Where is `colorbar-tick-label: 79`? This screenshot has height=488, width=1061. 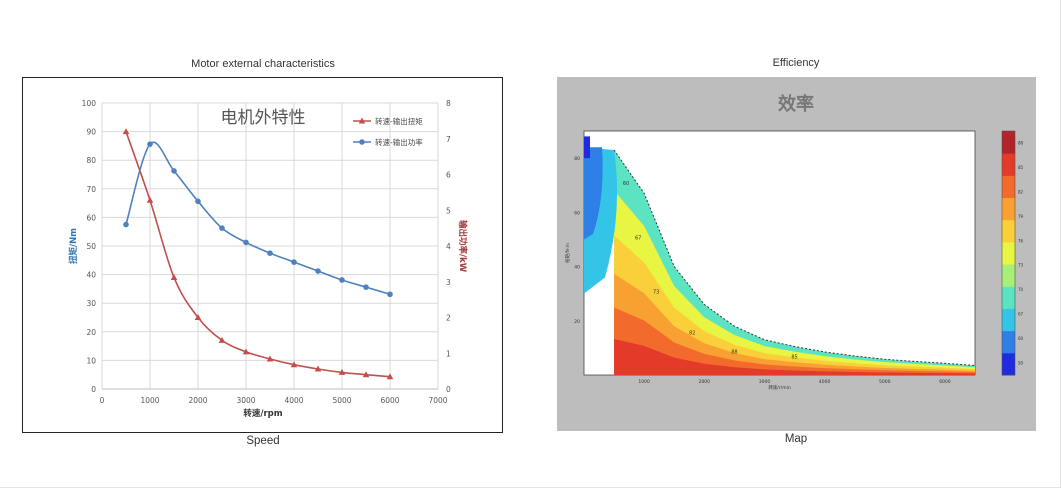
colorbar-tick-label: 79 is located at coordinates (1021, 216).